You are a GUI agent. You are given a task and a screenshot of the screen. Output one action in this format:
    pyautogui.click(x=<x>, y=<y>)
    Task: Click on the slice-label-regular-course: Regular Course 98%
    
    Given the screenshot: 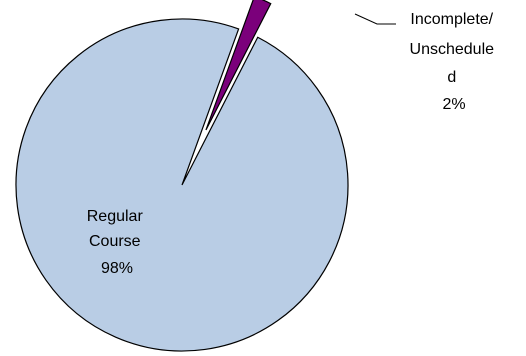 What is the action you would take?
    pyautogui.click(x=117, y=242)
    